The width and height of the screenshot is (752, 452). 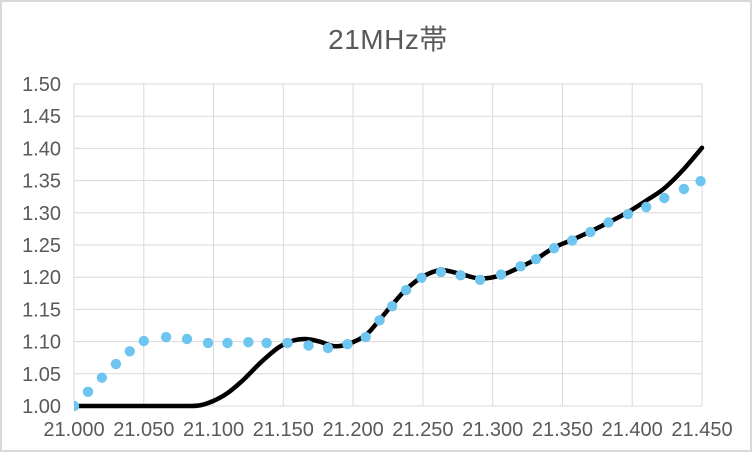 I want to click on y-tick-label: 1.20, so click(x=41, y=278).